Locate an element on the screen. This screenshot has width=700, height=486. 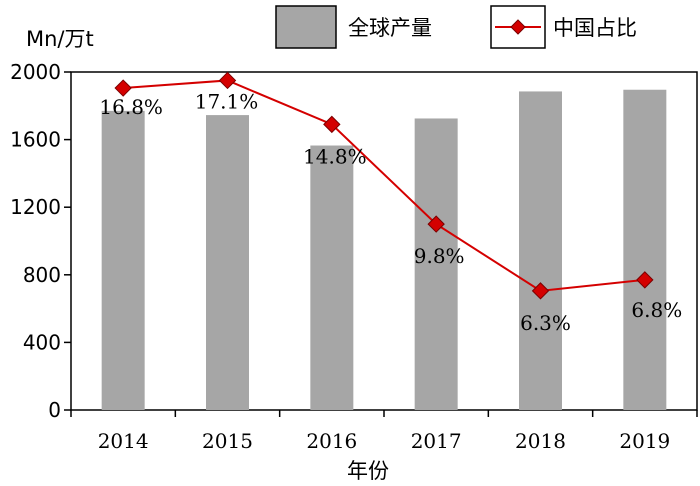
y-axis-title: Mn/万t is located at coordinates (60, 39).